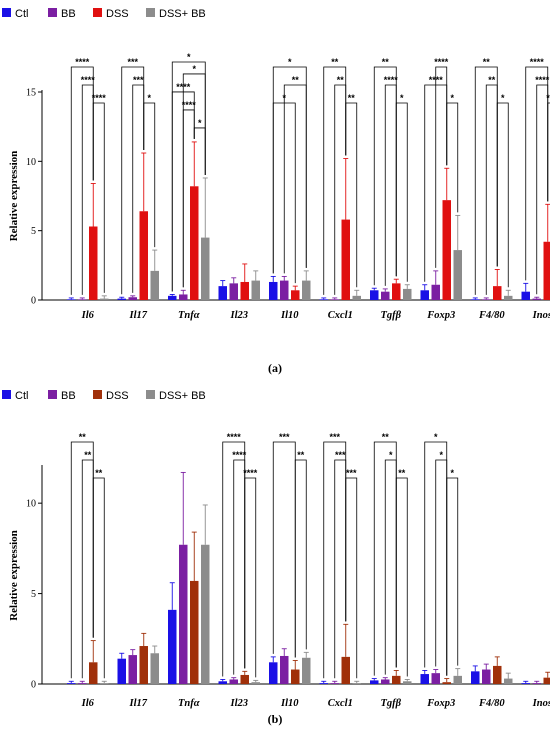 This screenshot has height=731, width=550. What do you see at coordinates (486, 676) in the screenshot?
I see `bar-F4/80-BB` at bounding box center [486, 676].